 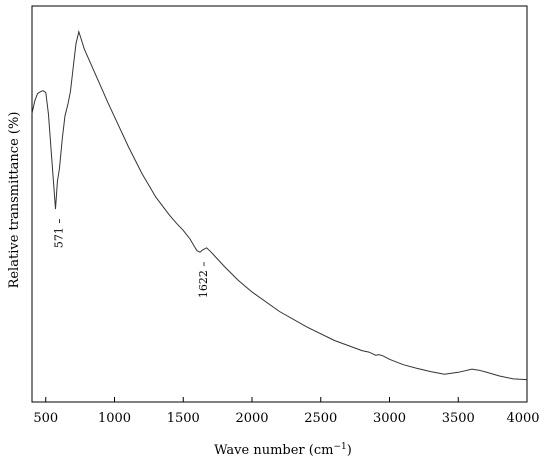 What do you see at coordinates (131, 258) in the screenshot?
I see `peak-annotations: 571 1622` at bounding box center [131, 258].